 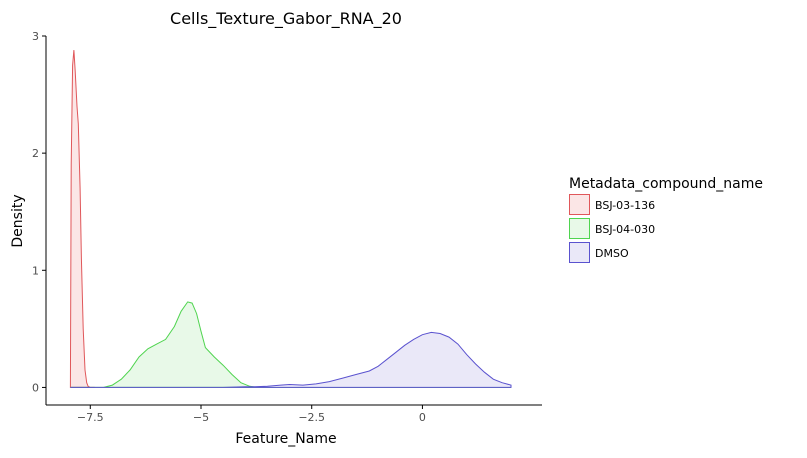 What do you see at coordinates (35, 36) in the screenshot?
I see `y-tick-label: 3` at bounding box center [35, 36].